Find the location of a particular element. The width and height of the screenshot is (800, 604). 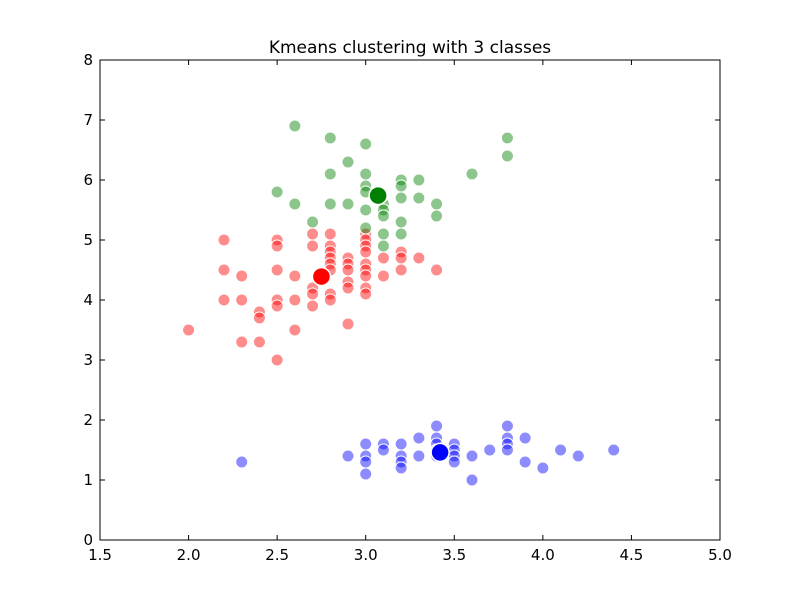

x-tick-label: 4.5 is located at coordinates (631, 555).